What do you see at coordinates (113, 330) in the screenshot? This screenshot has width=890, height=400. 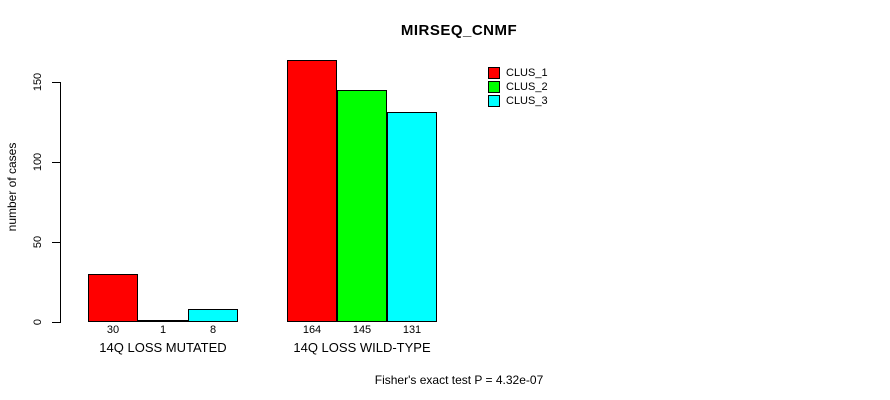 I see `bar-value-label: 30` at bounding box center [113, 330].